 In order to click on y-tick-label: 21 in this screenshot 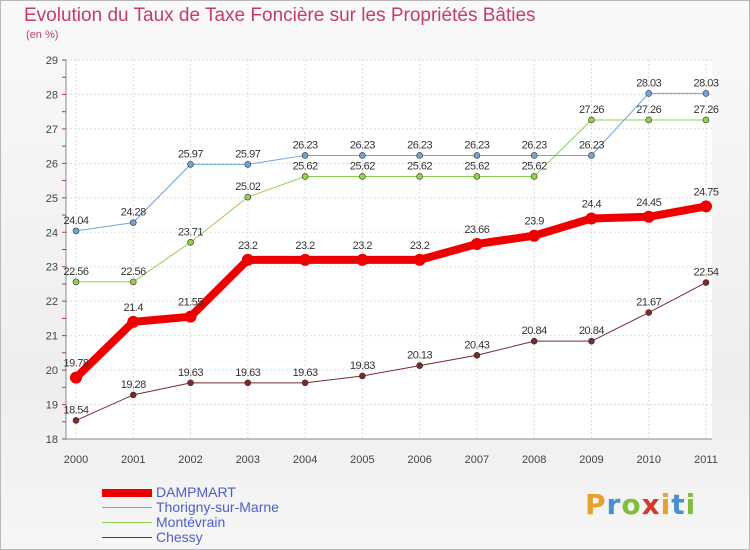, I will do `click(52, 337)`.